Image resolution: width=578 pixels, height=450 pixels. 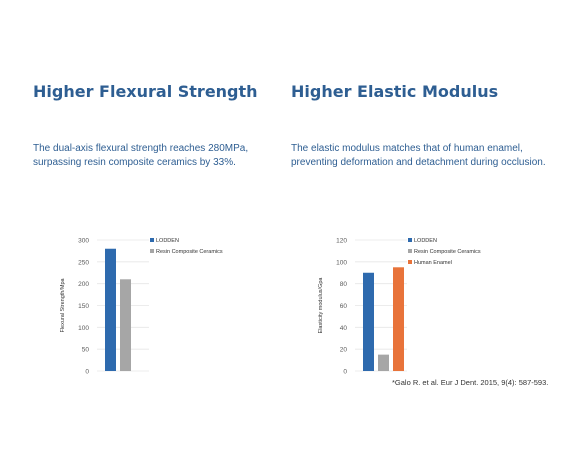 I want to click on y-tick-label: 20, so click(x=344, y=350).